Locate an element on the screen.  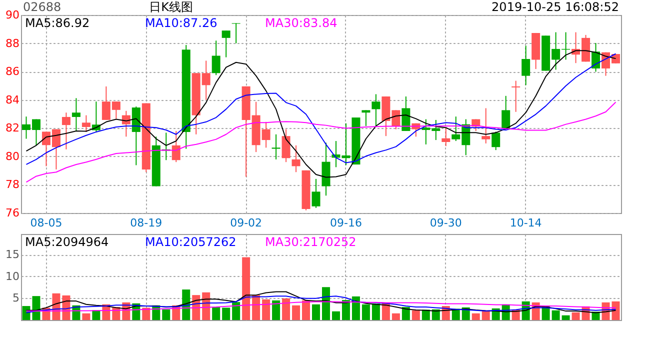
y-tick-label: 84 is located at coordinates (13, 99).